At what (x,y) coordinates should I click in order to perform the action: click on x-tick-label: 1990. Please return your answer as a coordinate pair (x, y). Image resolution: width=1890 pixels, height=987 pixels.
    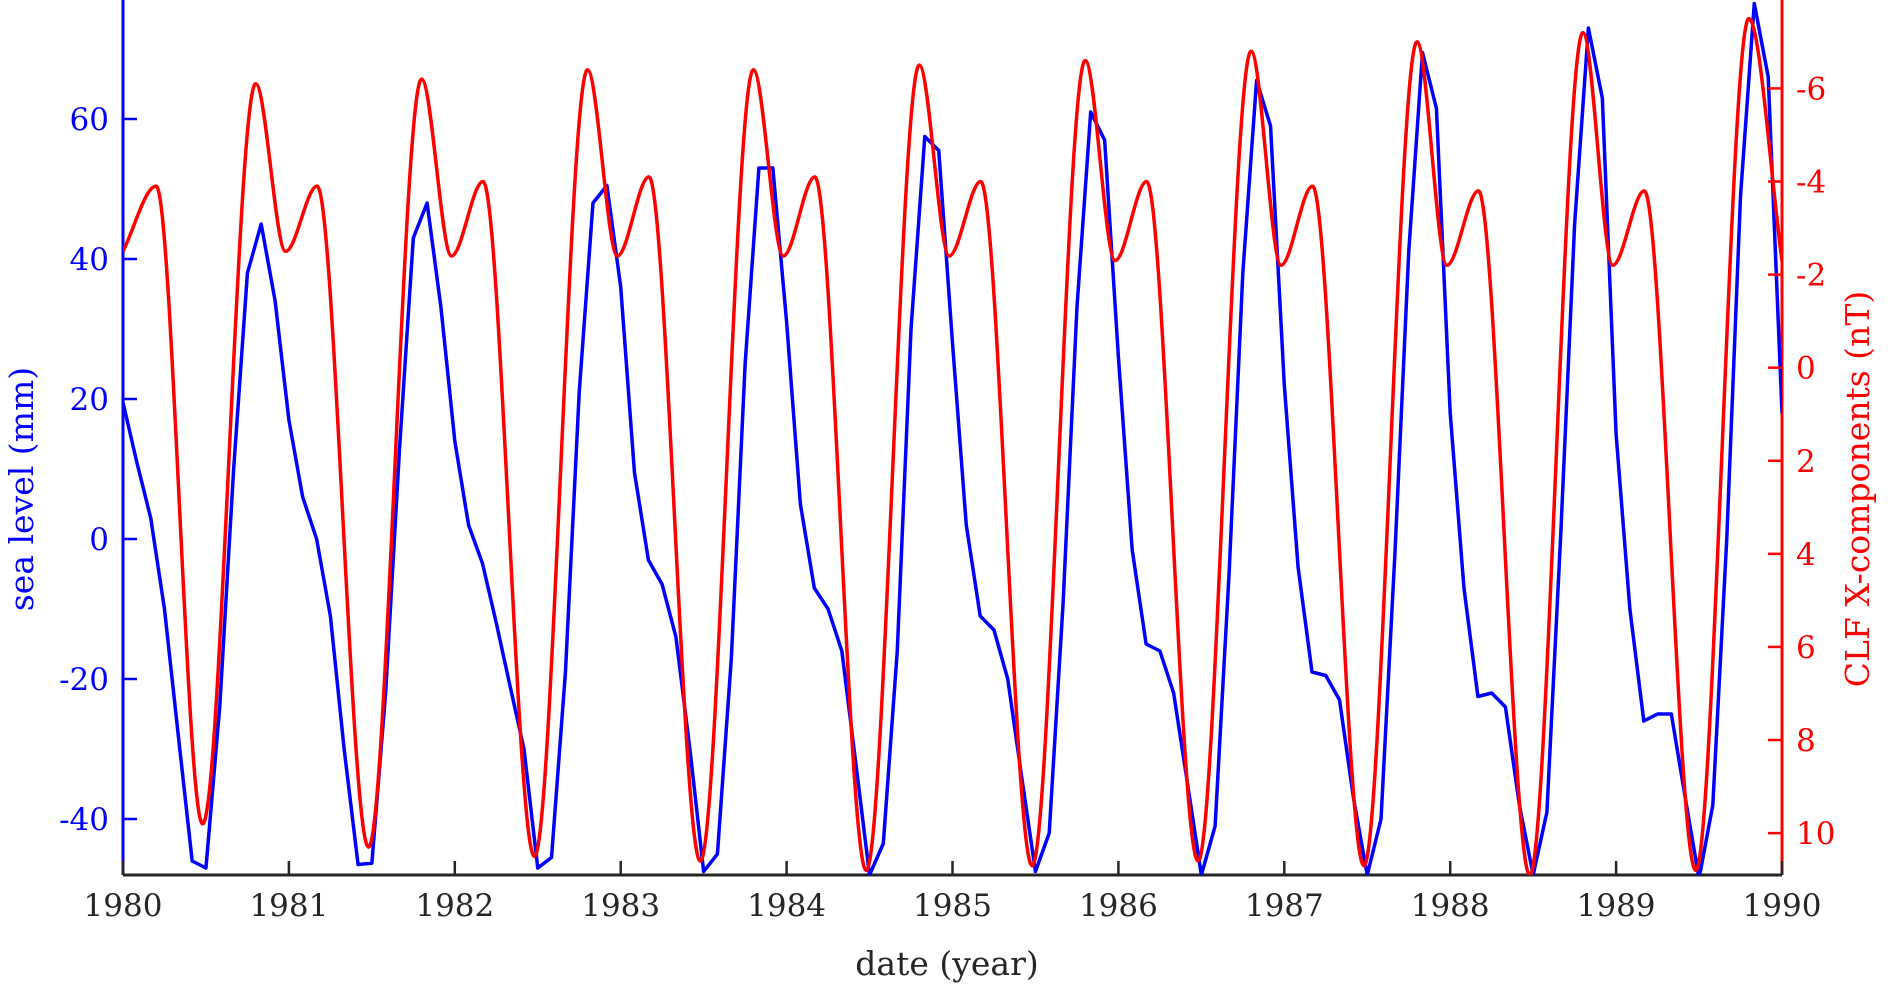
    Looking at the image, I should click on (1782, 906).